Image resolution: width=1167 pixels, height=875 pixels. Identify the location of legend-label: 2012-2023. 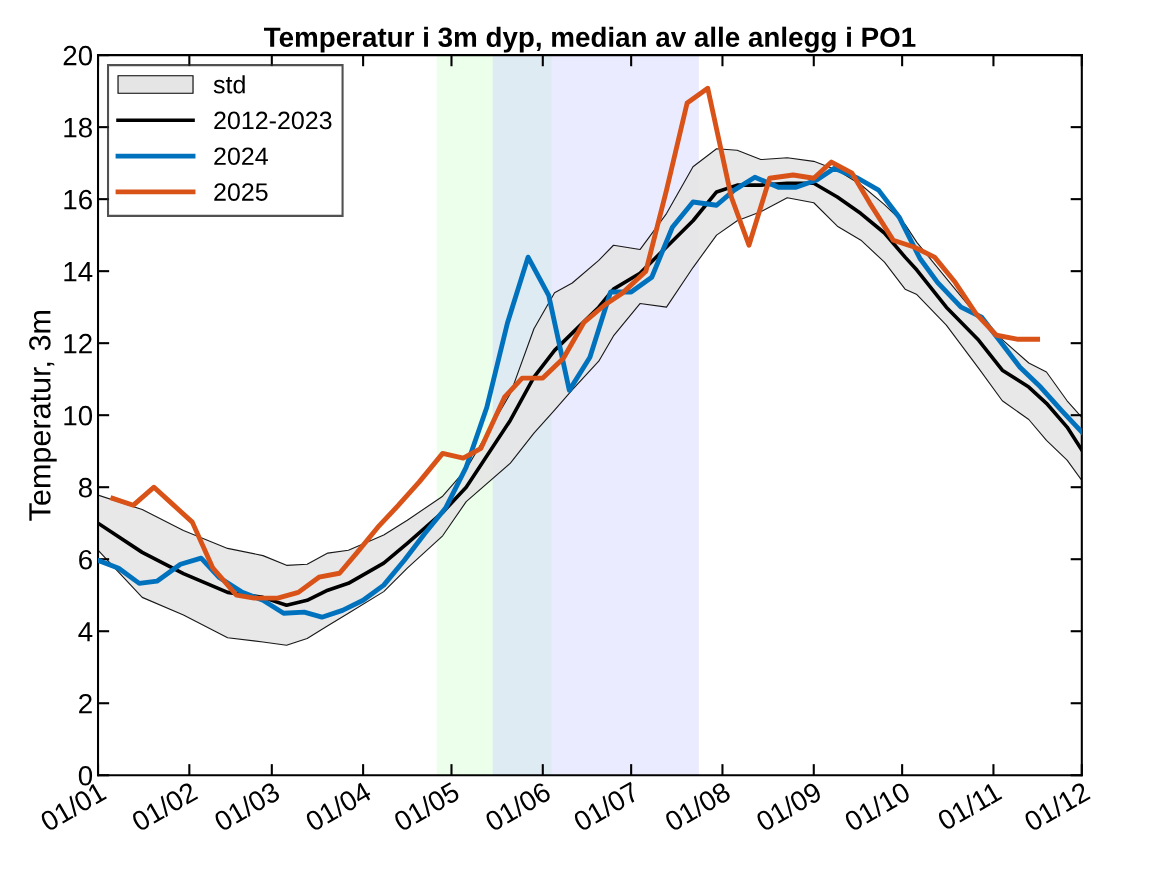
(273, 120).